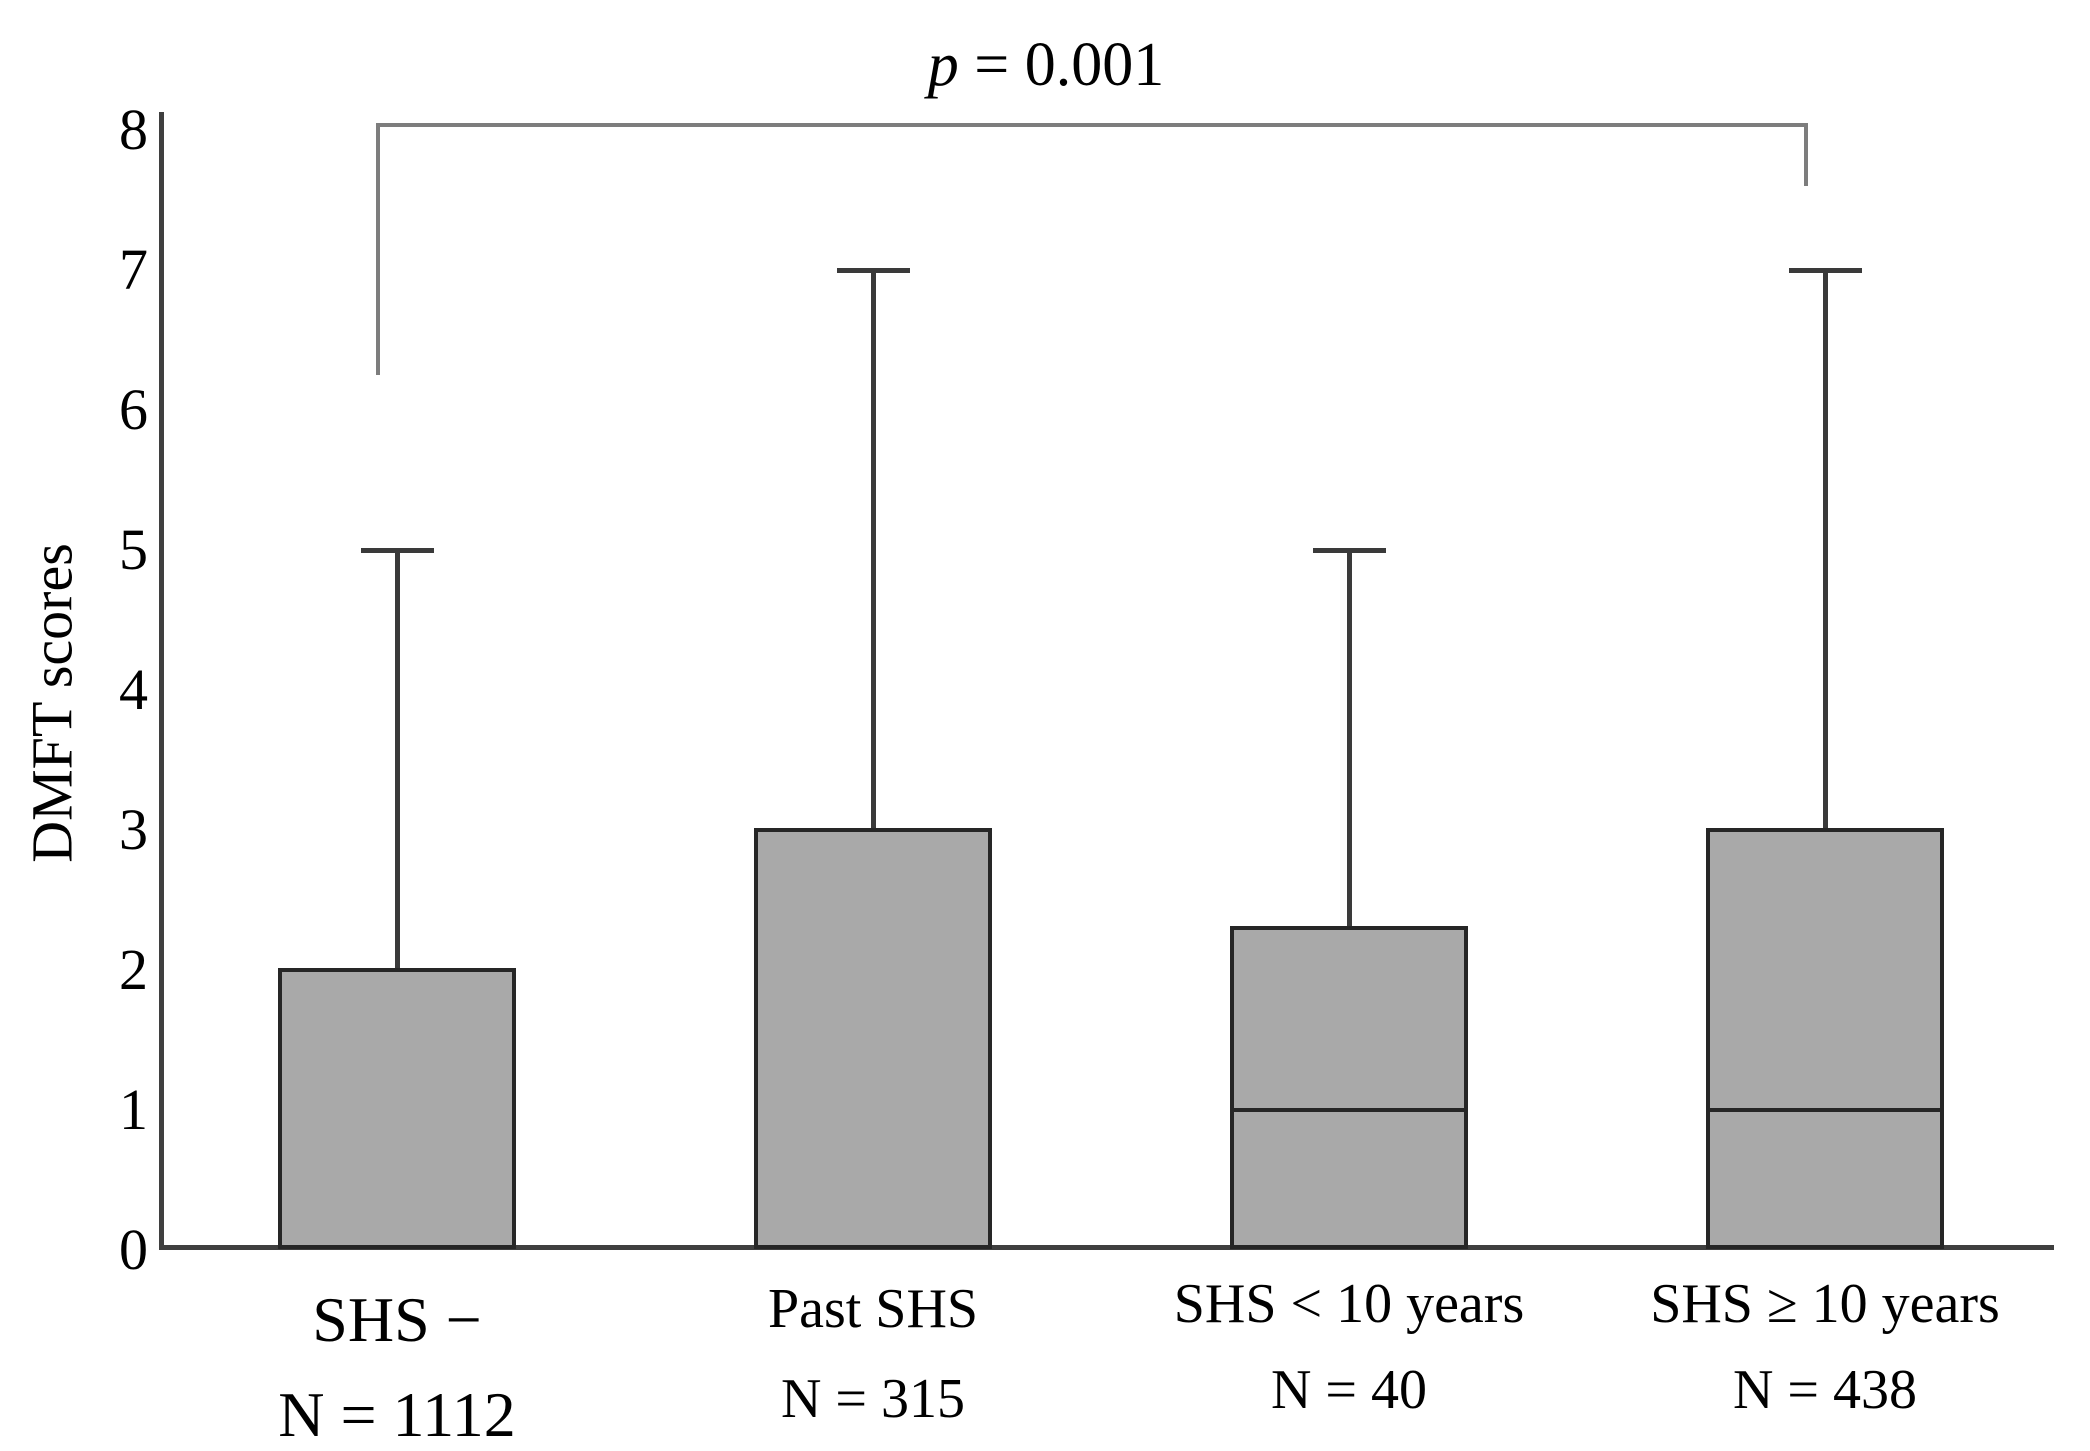  I want to click on p-value-number: = 0.001, so click(1061, 65).